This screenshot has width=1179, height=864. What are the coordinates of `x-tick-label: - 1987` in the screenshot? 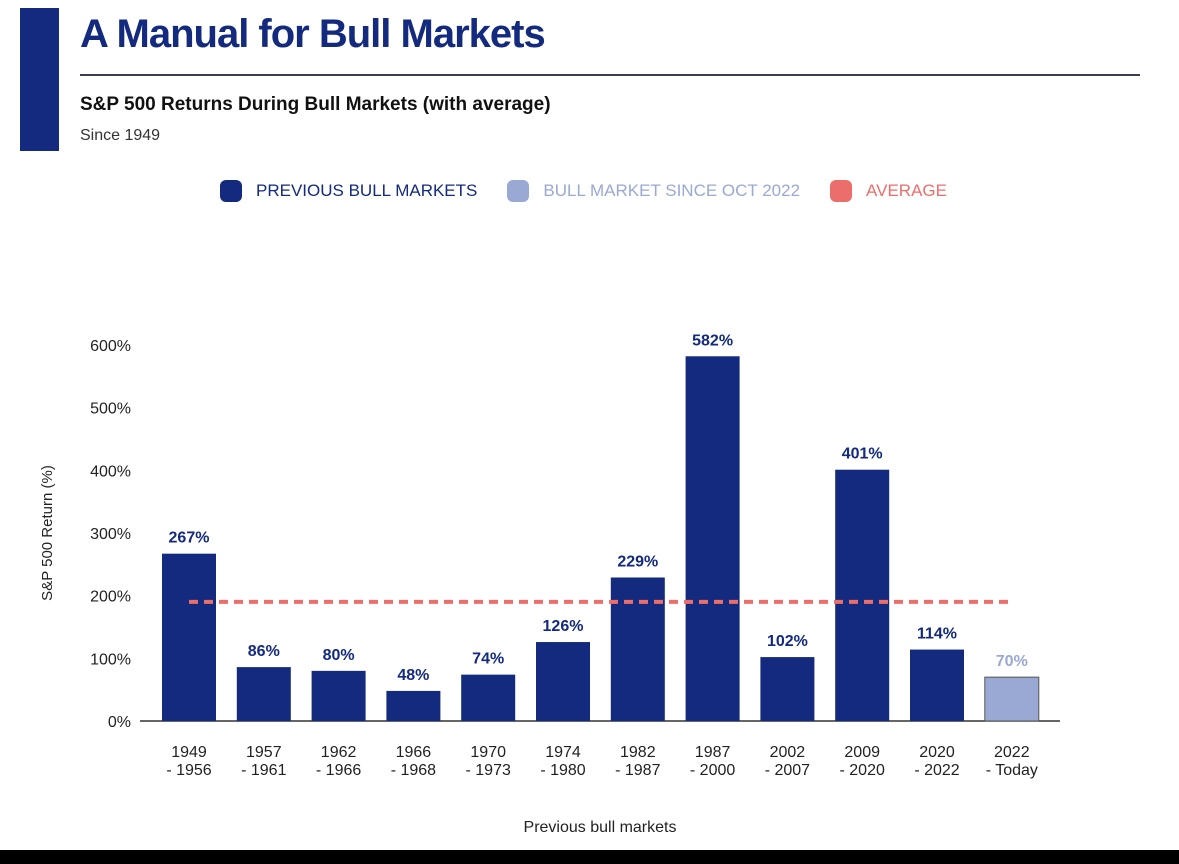 It's located at (637, 770).